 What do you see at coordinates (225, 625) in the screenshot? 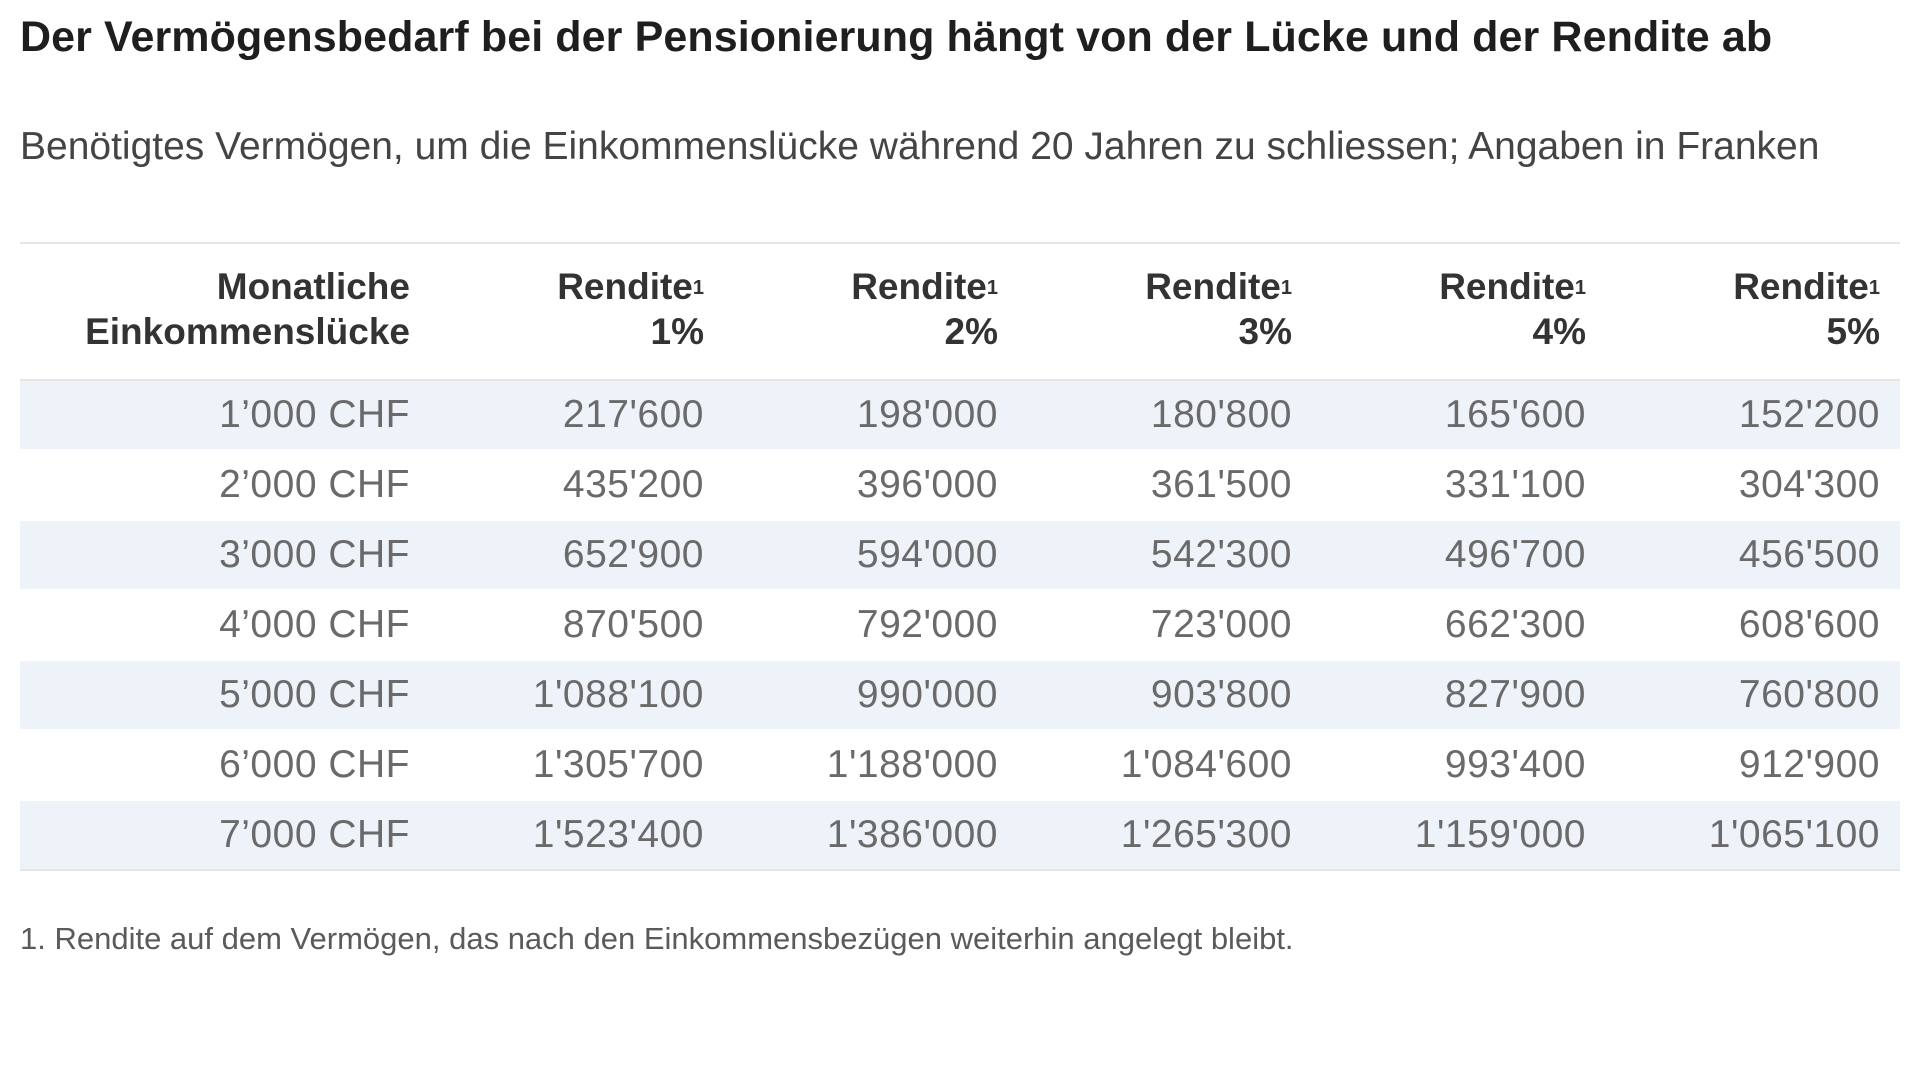
I see `row-label-cell: 4’000 CHF` at bounding box center [225, 625].